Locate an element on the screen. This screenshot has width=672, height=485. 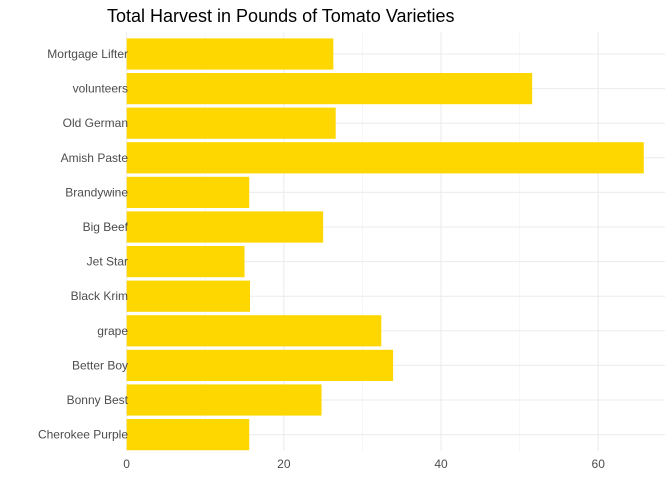
y-tick-label: Mortgage Lifter is located at coordinates (87, 54).